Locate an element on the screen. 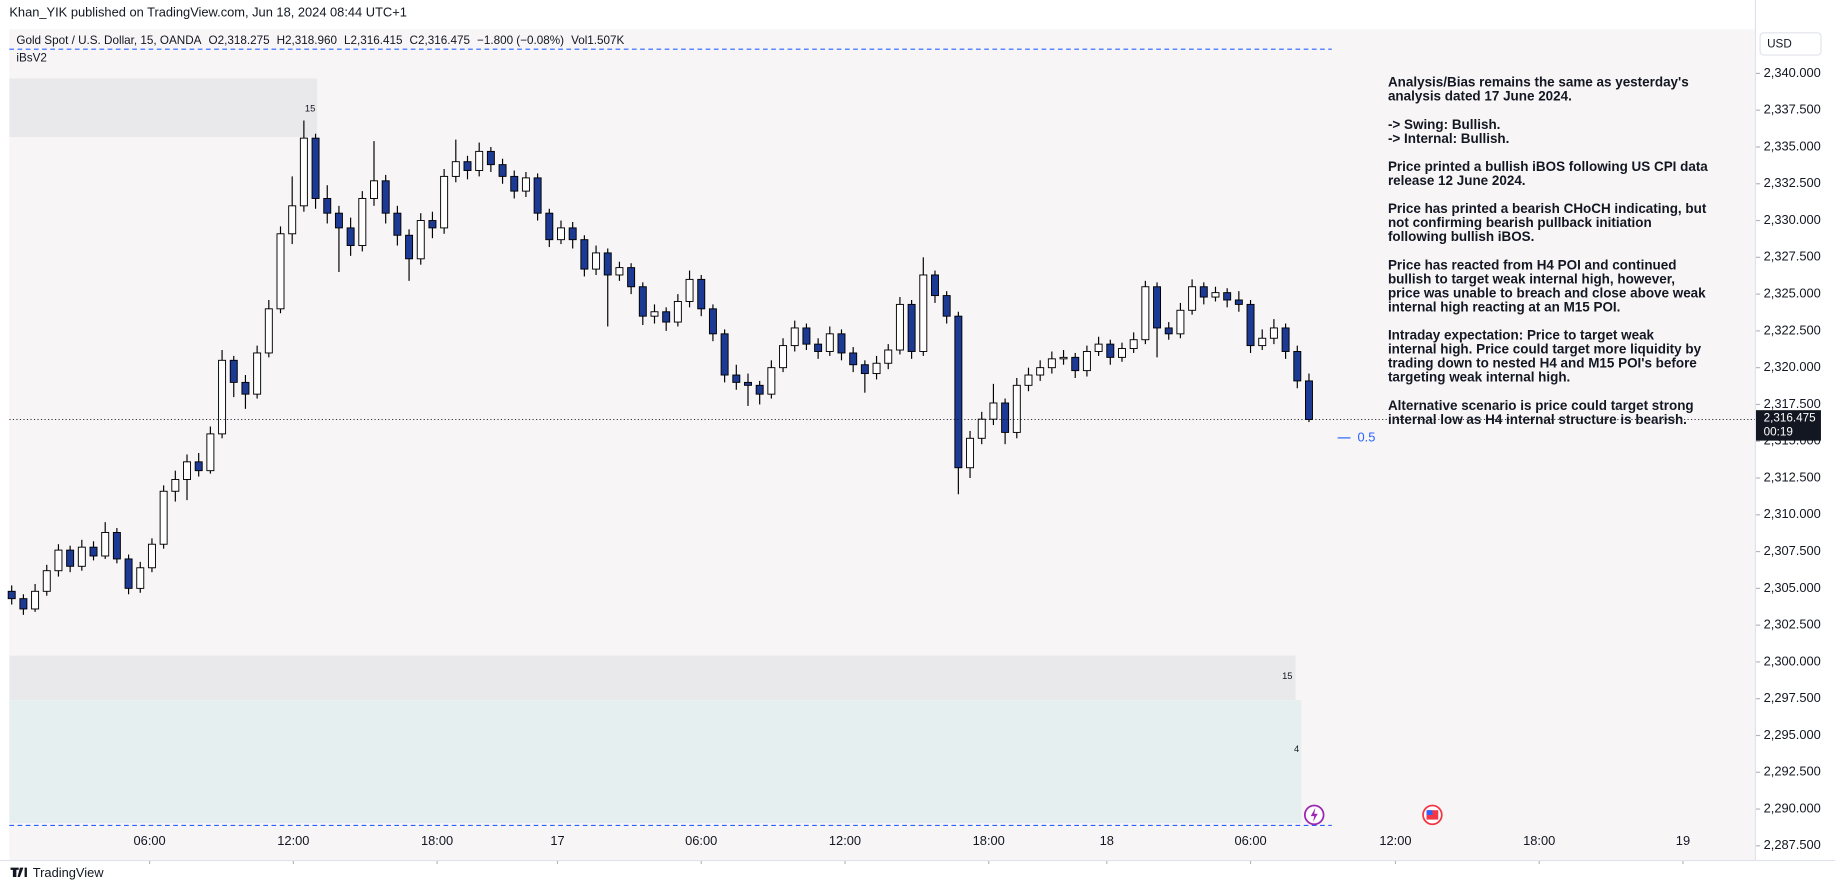  annotation-line: following bullish iBOS. is located at coordinates (1461, 236).